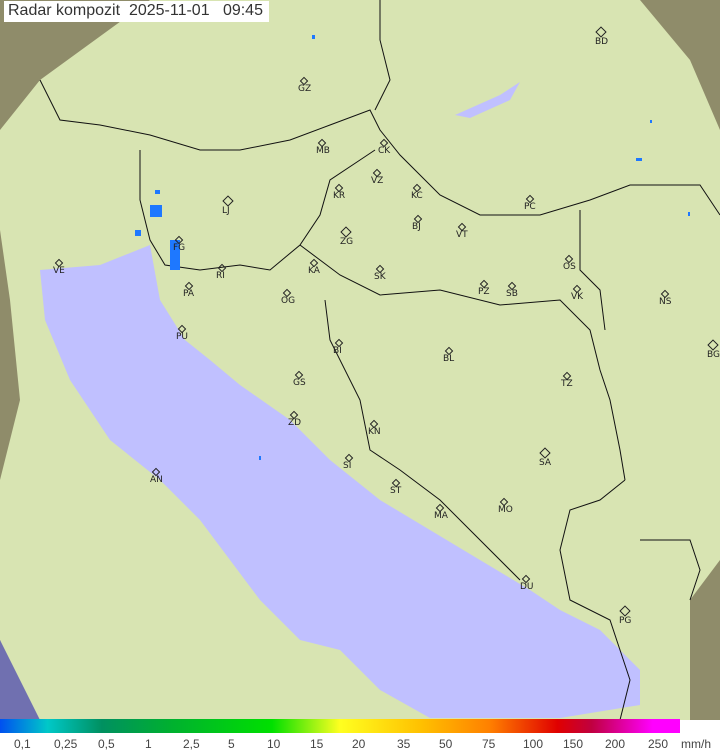 Image resolution: width=720 pixels, height=751 pixels. What do you see at coordinates (404, 744) in the screenshot?
I see `legend-tick-label: 35` at bounding box center [404, 744].